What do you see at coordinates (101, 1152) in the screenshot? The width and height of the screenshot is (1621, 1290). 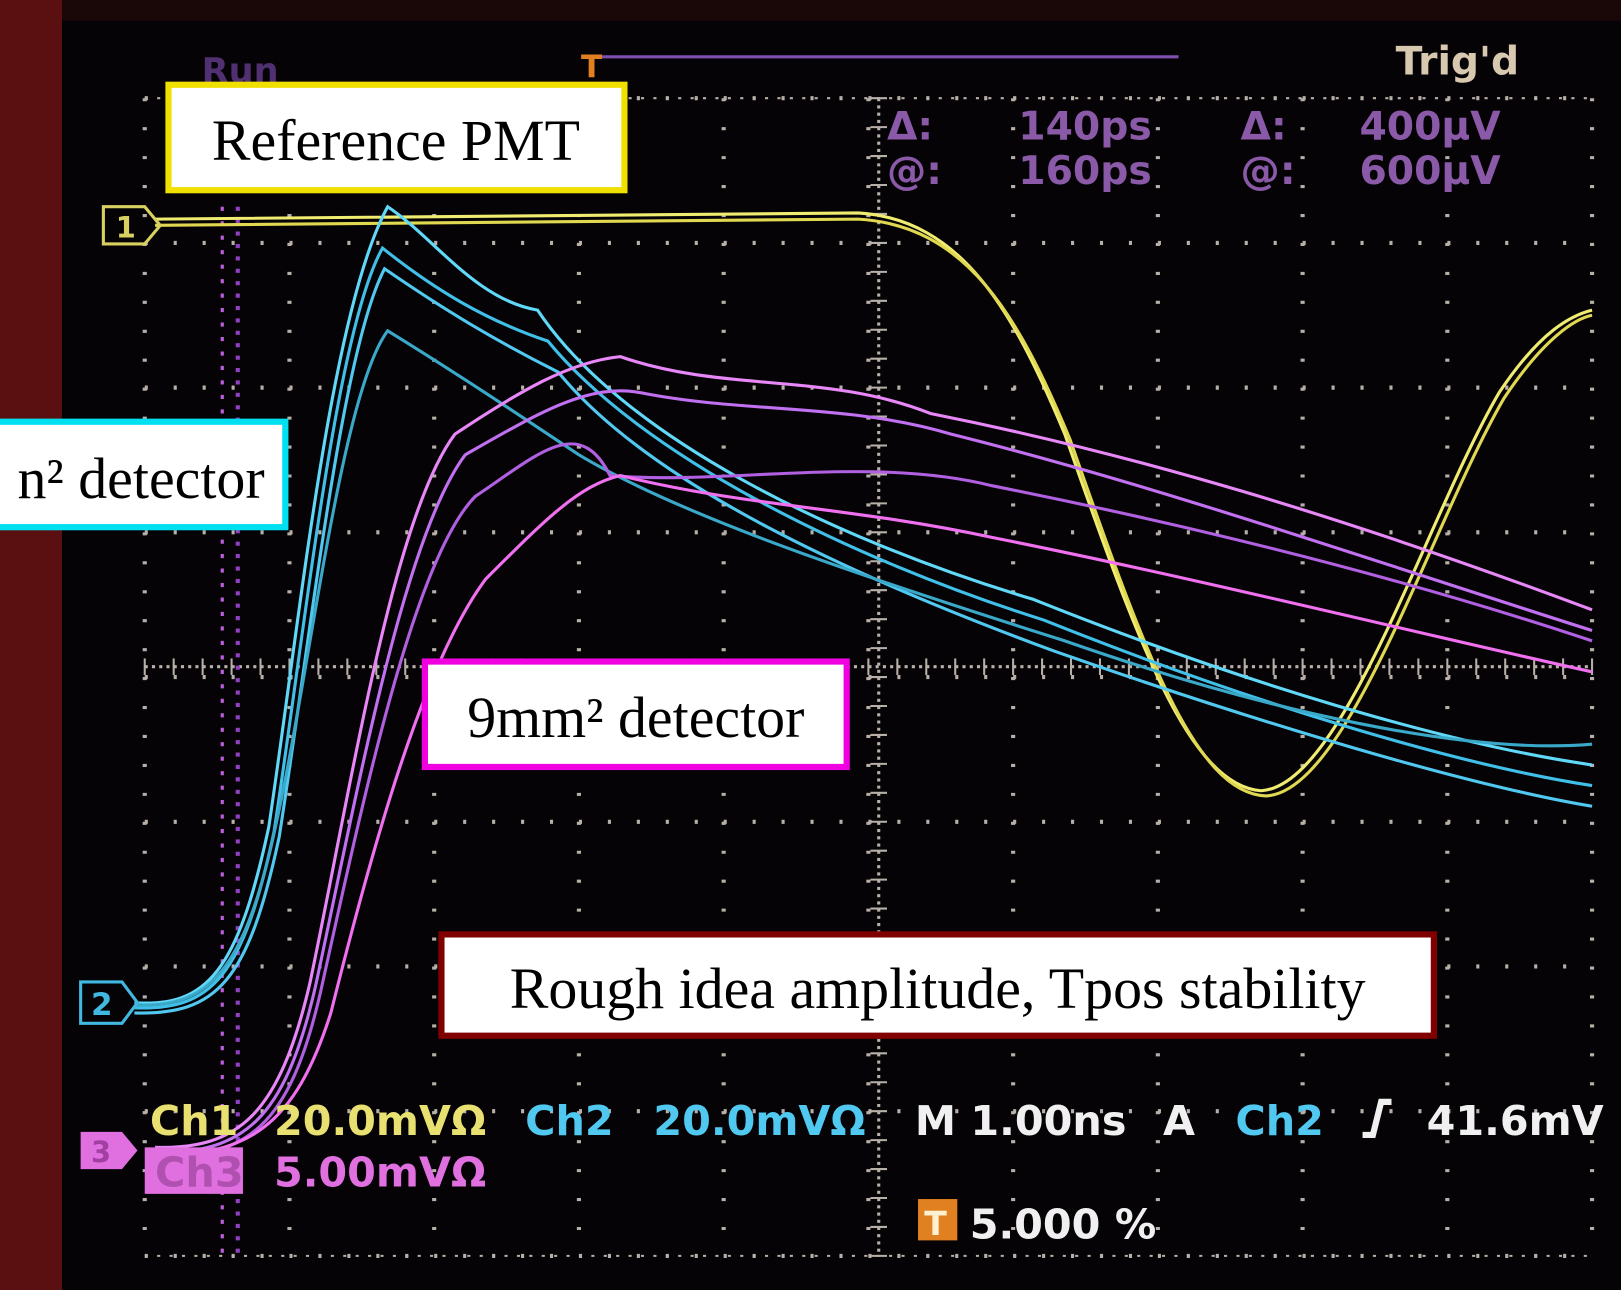 I see `ch3-marker: 3` at bounding box center [101, 1152].